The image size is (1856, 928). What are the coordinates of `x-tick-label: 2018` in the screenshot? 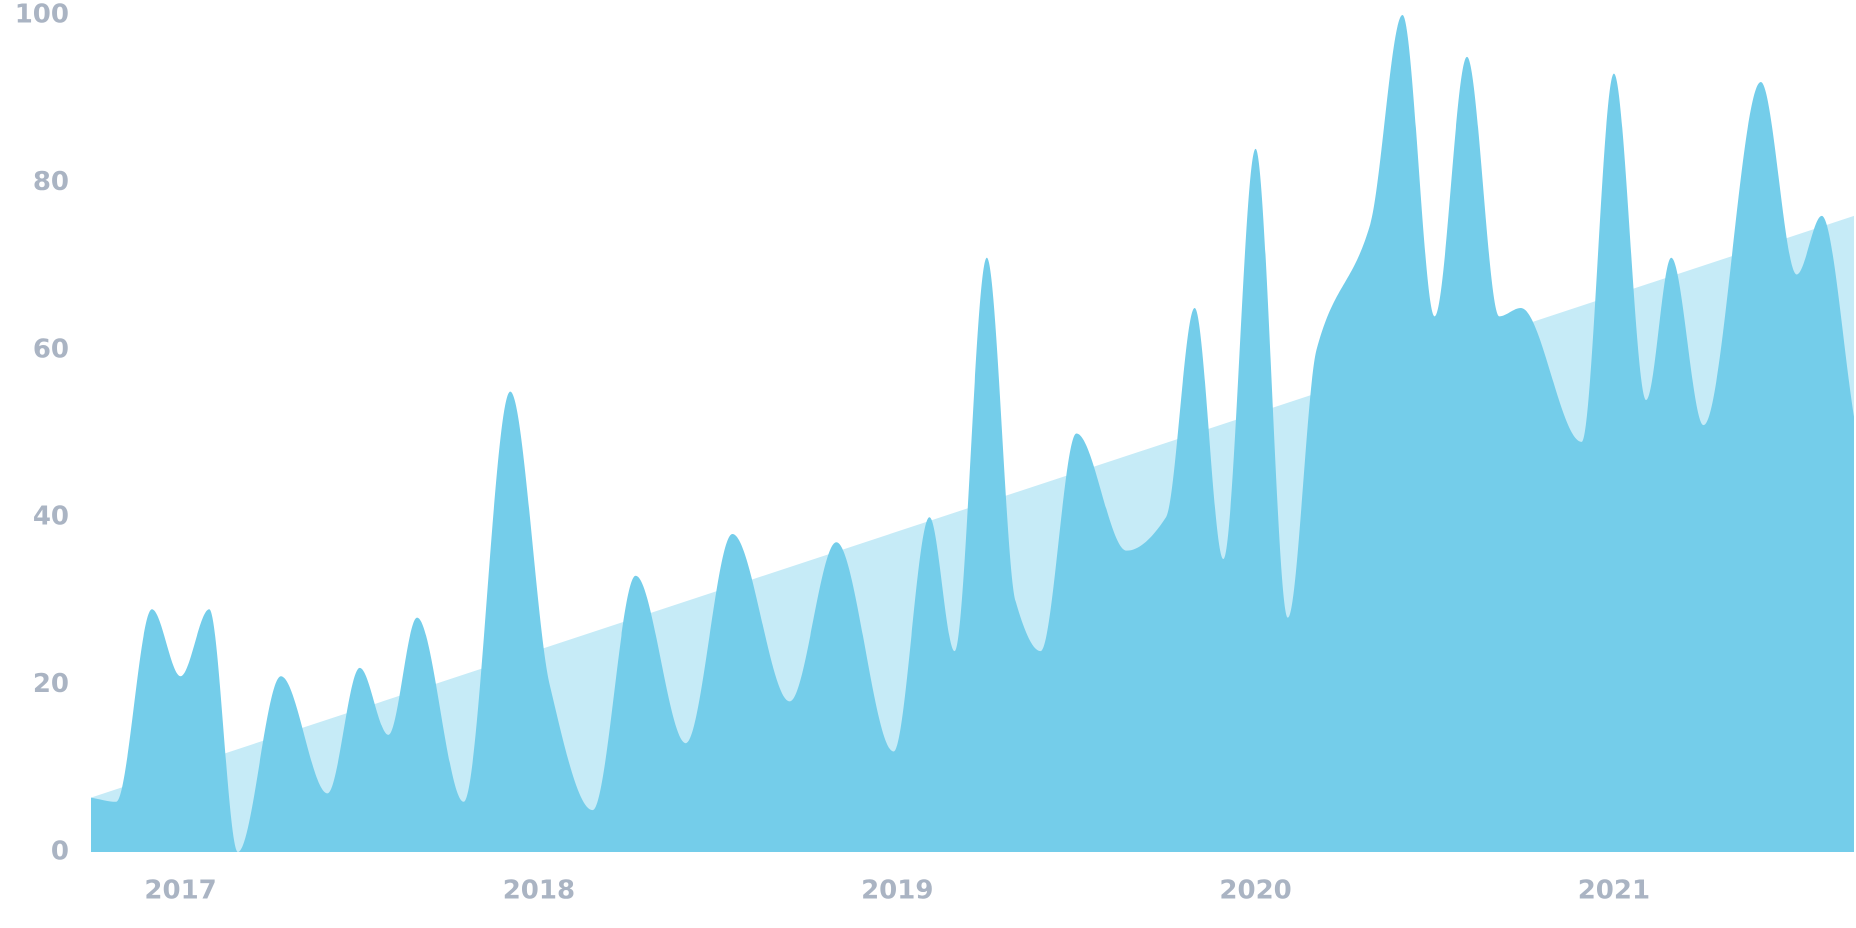 It's located at (539, 891).